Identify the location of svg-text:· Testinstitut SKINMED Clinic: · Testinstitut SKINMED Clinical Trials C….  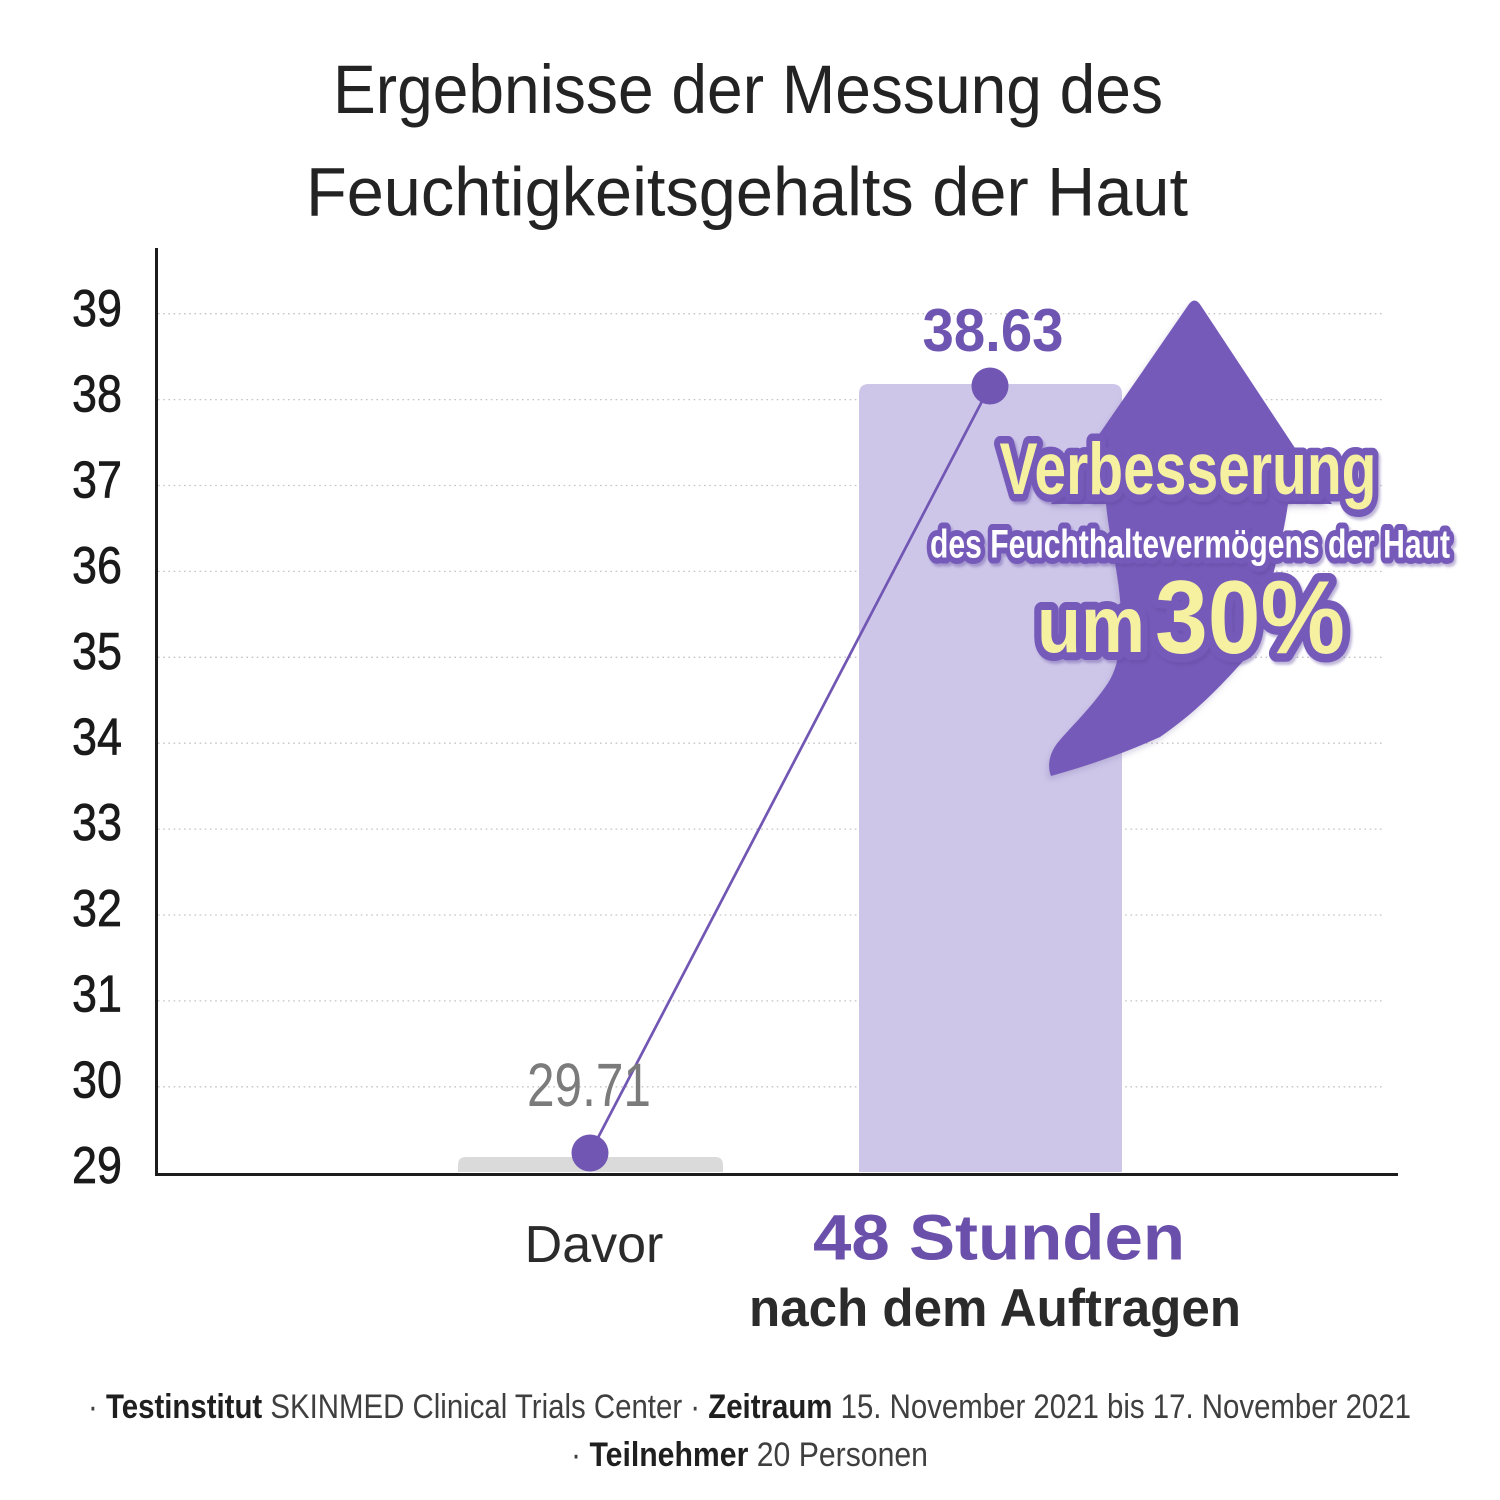
(749, 1407).